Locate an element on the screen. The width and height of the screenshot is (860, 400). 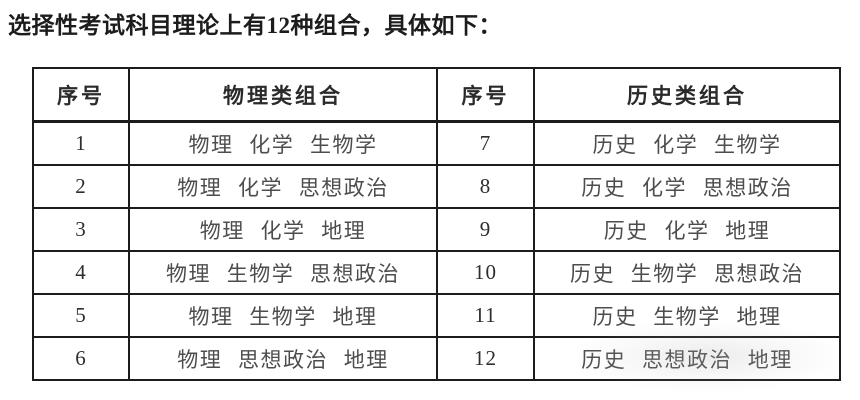
combo-cell: 历史 化学 思想政治 is located at coordinates (687, 186).